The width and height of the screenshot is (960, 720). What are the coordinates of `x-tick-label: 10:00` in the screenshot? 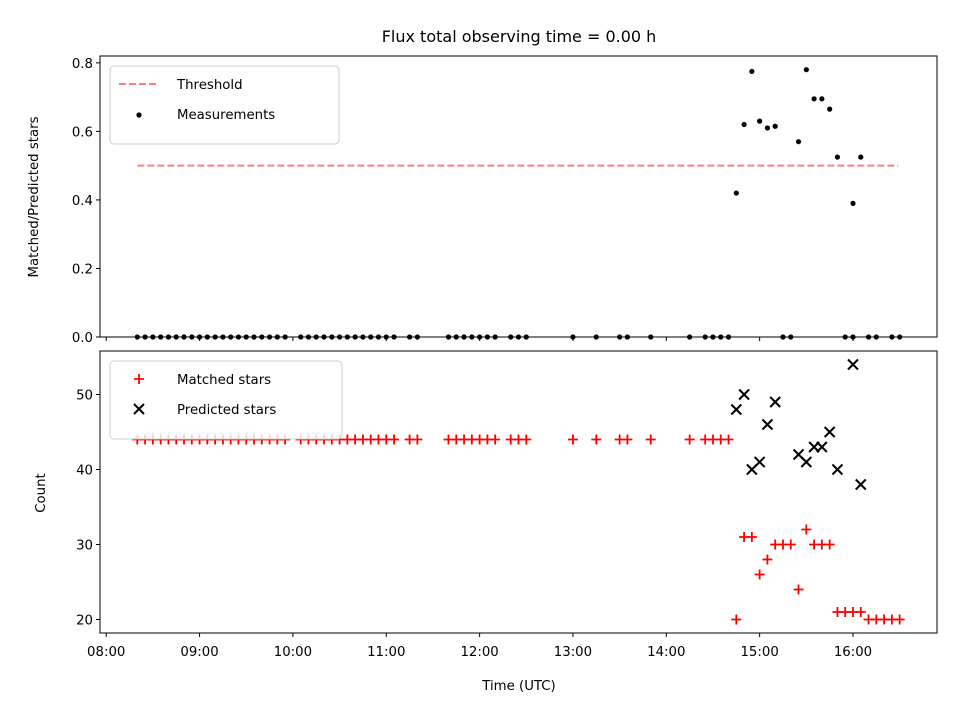 It's located at (293, 652).